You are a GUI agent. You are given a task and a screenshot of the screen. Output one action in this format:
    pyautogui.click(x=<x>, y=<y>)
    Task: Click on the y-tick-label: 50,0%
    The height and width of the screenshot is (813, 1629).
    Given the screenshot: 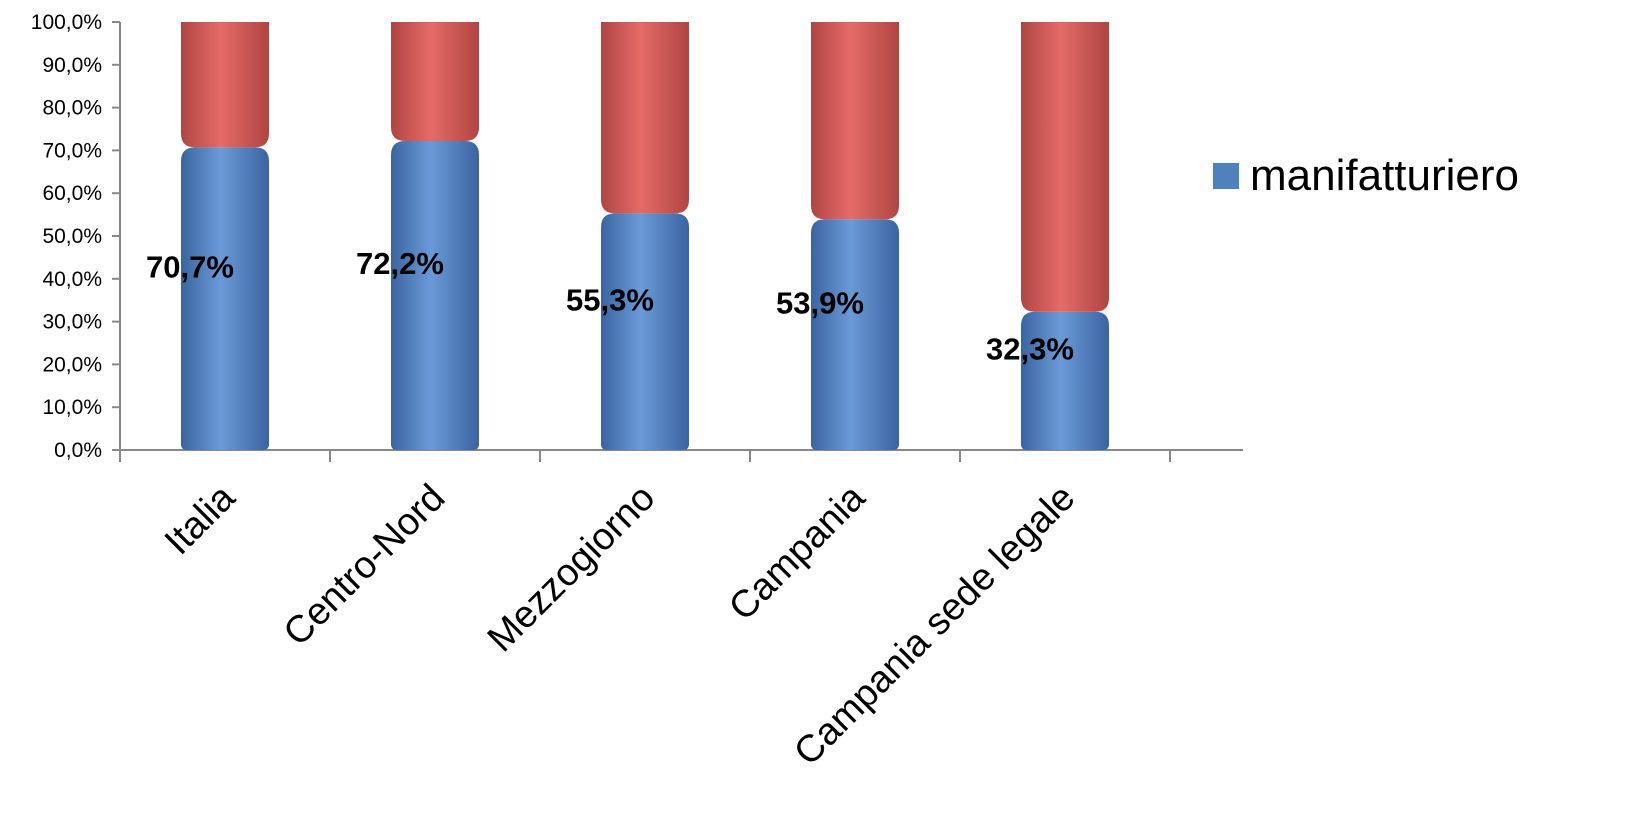 What is the action you would take?
    pyautogui.click(x=72, y=236)
    